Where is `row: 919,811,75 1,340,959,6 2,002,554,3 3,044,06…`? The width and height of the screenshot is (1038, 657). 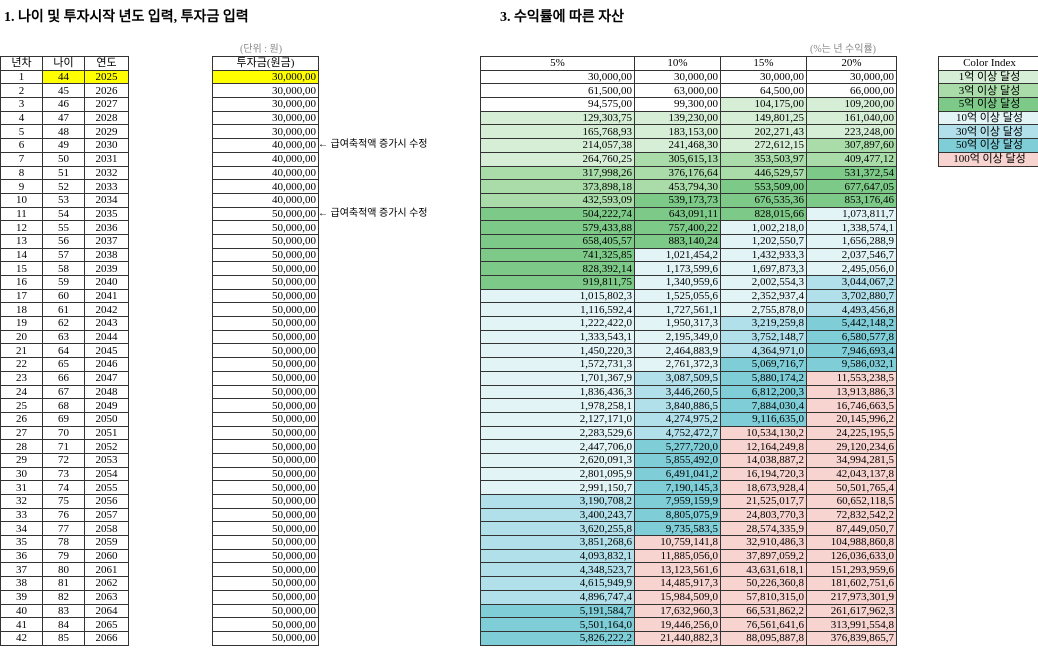
row: 919,811,75 1,340,959,6 2,002,554,3 3,044,06… is located at coordinates (688, 282).